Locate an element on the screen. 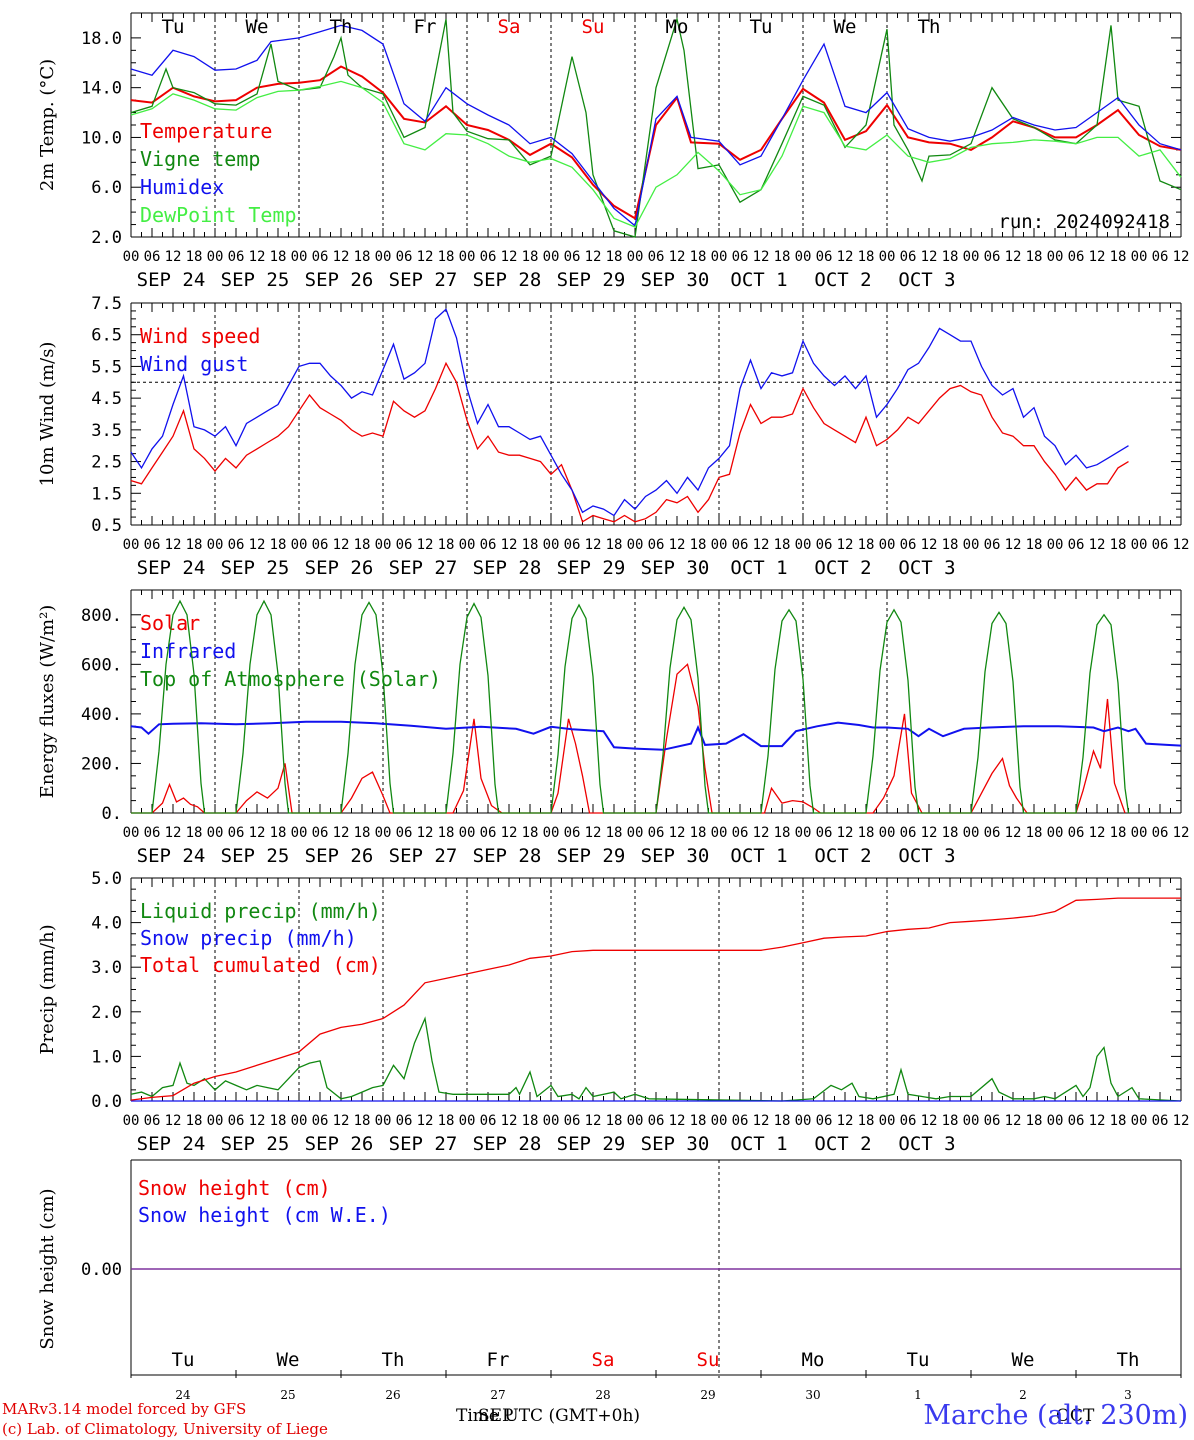 The height and width of the screenshot is (1440, 1194). oct-month-footer: OCT is located at coordinates (1075, 1416).